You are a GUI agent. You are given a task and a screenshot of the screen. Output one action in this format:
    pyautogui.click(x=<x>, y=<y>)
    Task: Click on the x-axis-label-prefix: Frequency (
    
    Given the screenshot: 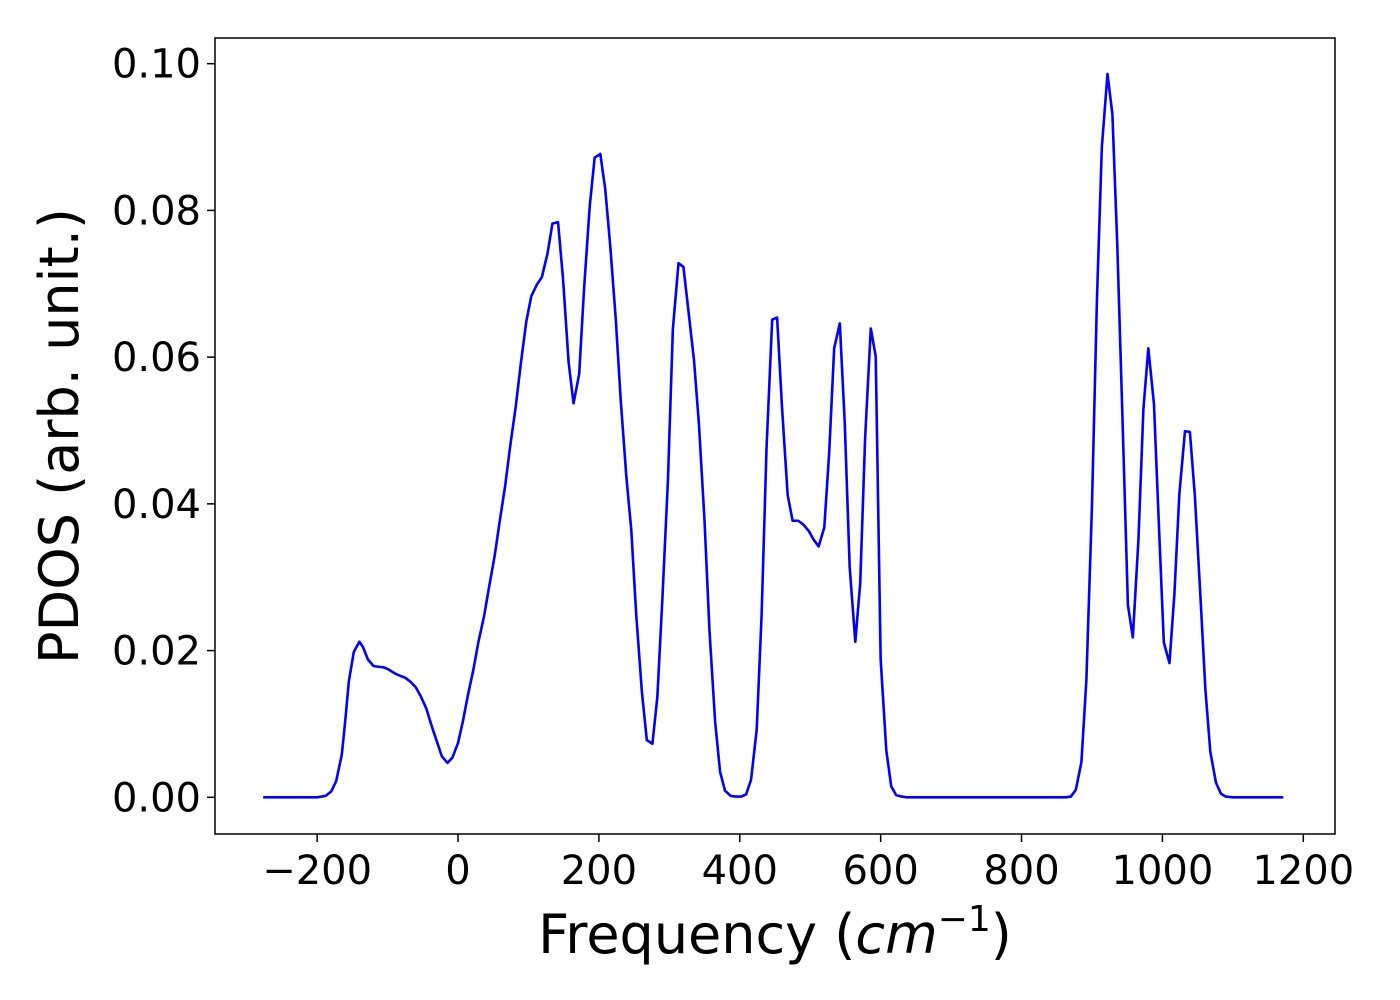 What is the action you would take?
    pyautogui.click(x=696, y=934)
    